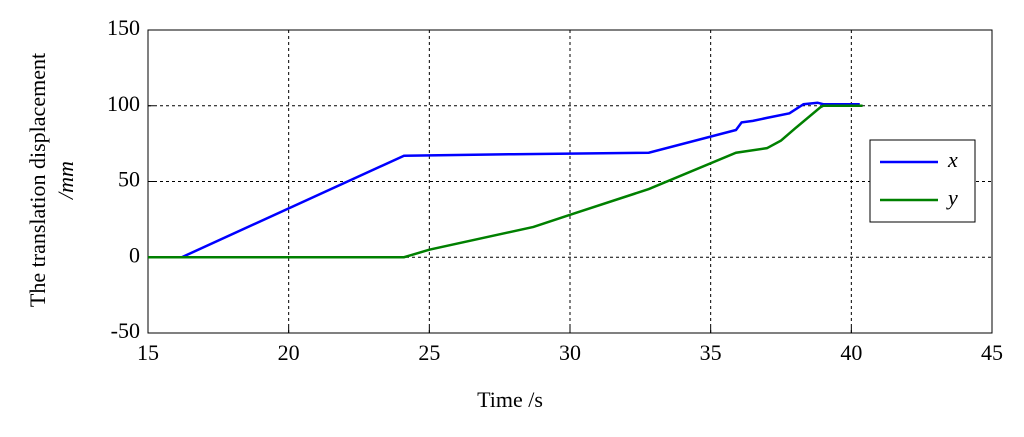 The width and height of the screenshot is (1024, 437). I want to click on y-tick-label: 150, so click(123, 27).